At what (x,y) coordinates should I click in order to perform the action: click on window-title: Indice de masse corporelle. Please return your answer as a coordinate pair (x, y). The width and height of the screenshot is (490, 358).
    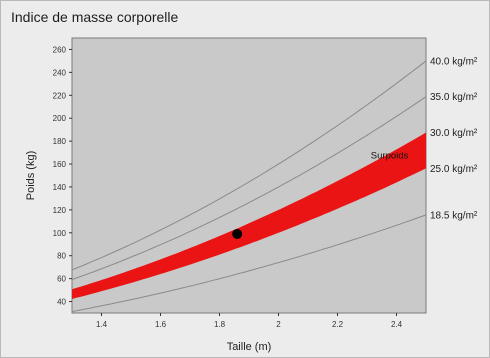
    Looking at the image, I should click on (95, 17).